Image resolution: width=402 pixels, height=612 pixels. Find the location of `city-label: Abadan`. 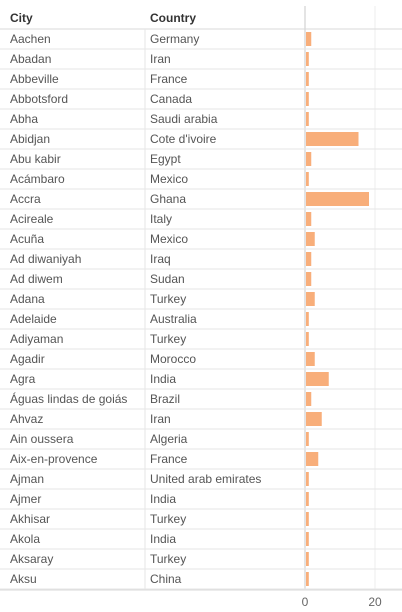

city-label: Abadan is located at coordinates (30, 59).